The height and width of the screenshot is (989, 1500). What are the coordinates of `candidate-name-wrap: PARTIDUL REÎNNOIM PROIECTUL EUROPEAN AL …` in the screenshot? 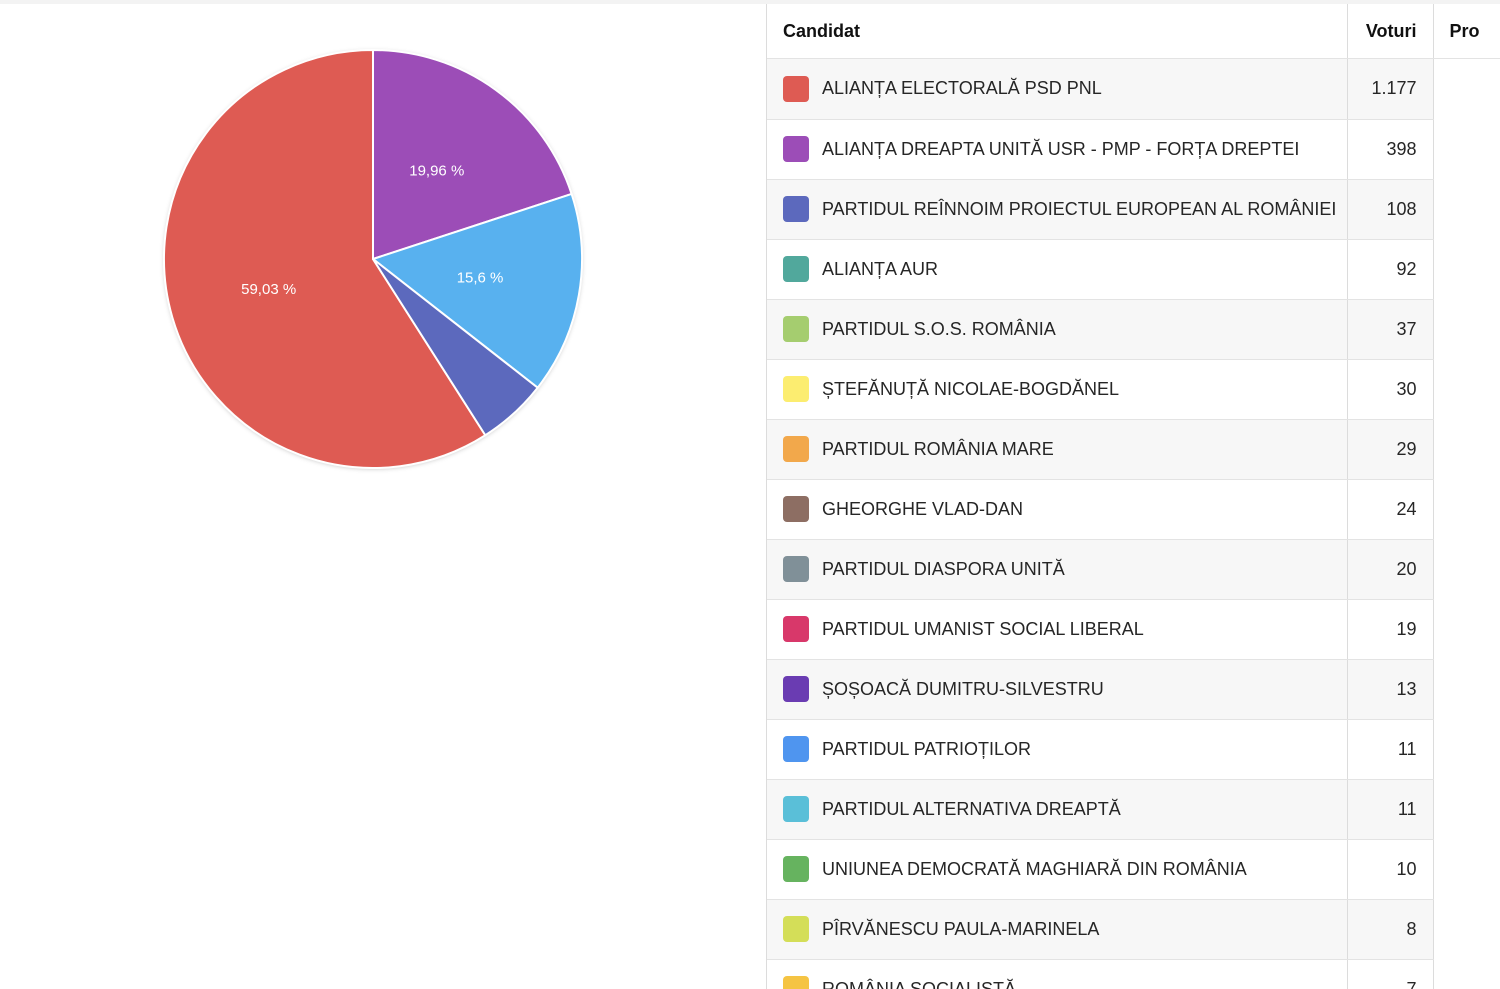 It's located at (1059, 209).